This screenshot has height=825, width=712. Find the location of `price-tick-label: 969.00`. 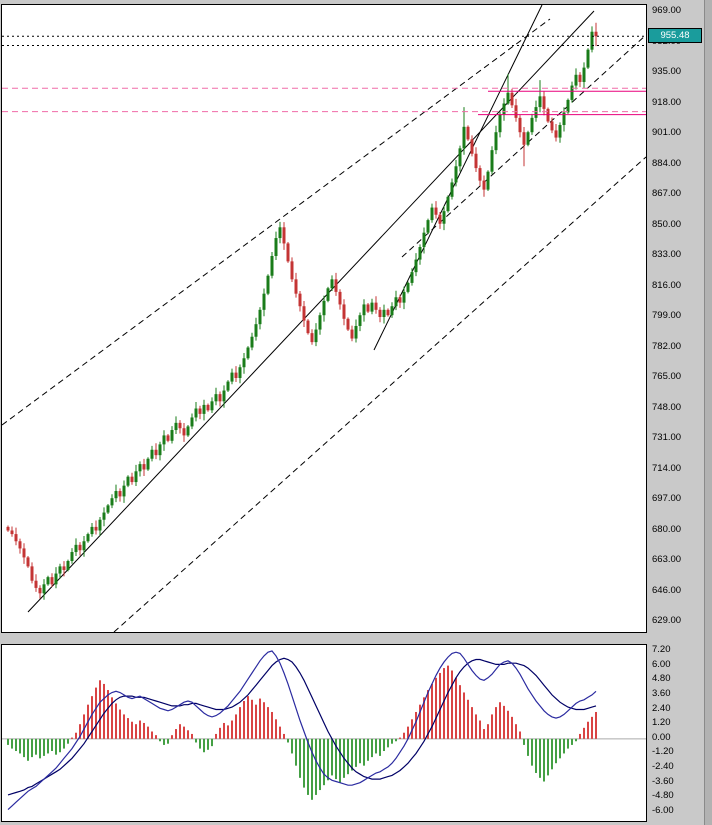

price-tick-label: 969.00 is located at coordinates (667, 10).